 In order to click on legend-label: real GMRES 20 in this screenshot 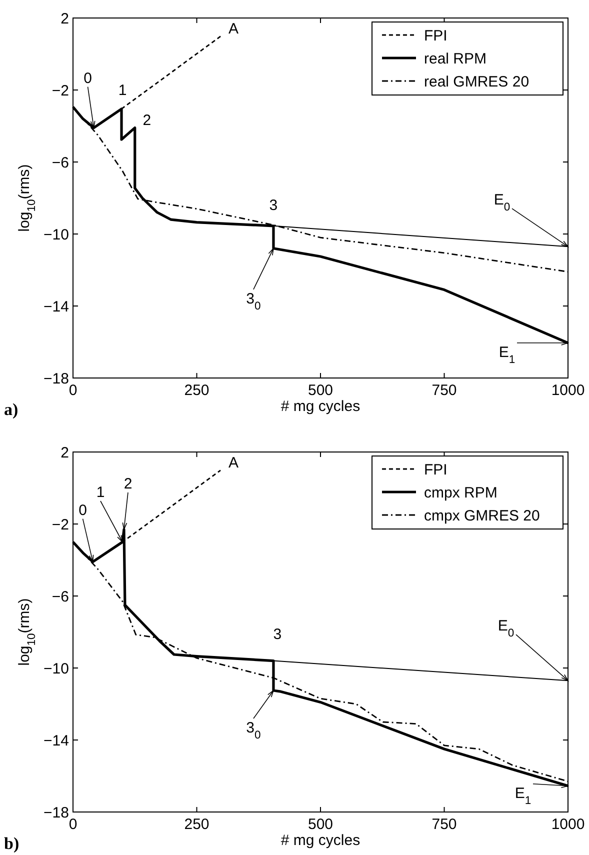, I will do `click(477, 81)`.